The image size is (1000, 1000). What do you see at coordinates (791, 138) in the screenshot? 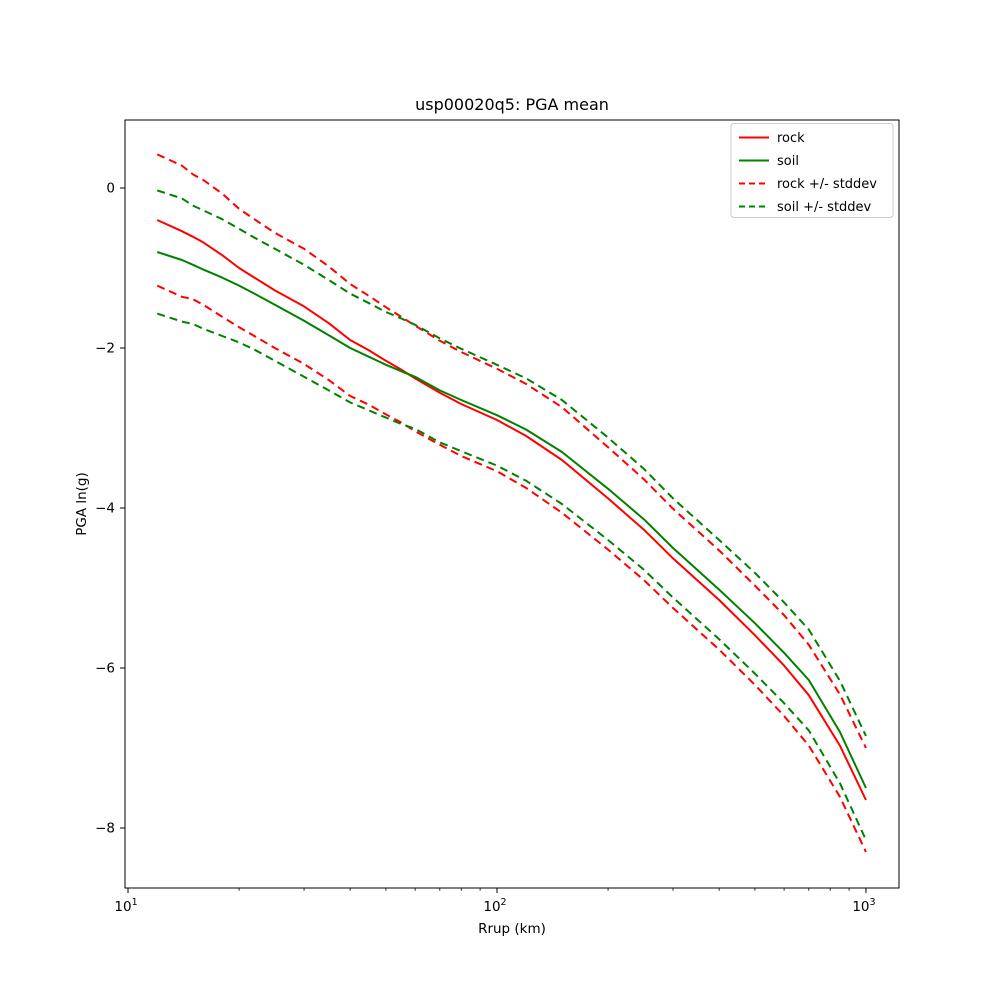
I see `legend-label-rock: rock` at bounding box center [791, 138].